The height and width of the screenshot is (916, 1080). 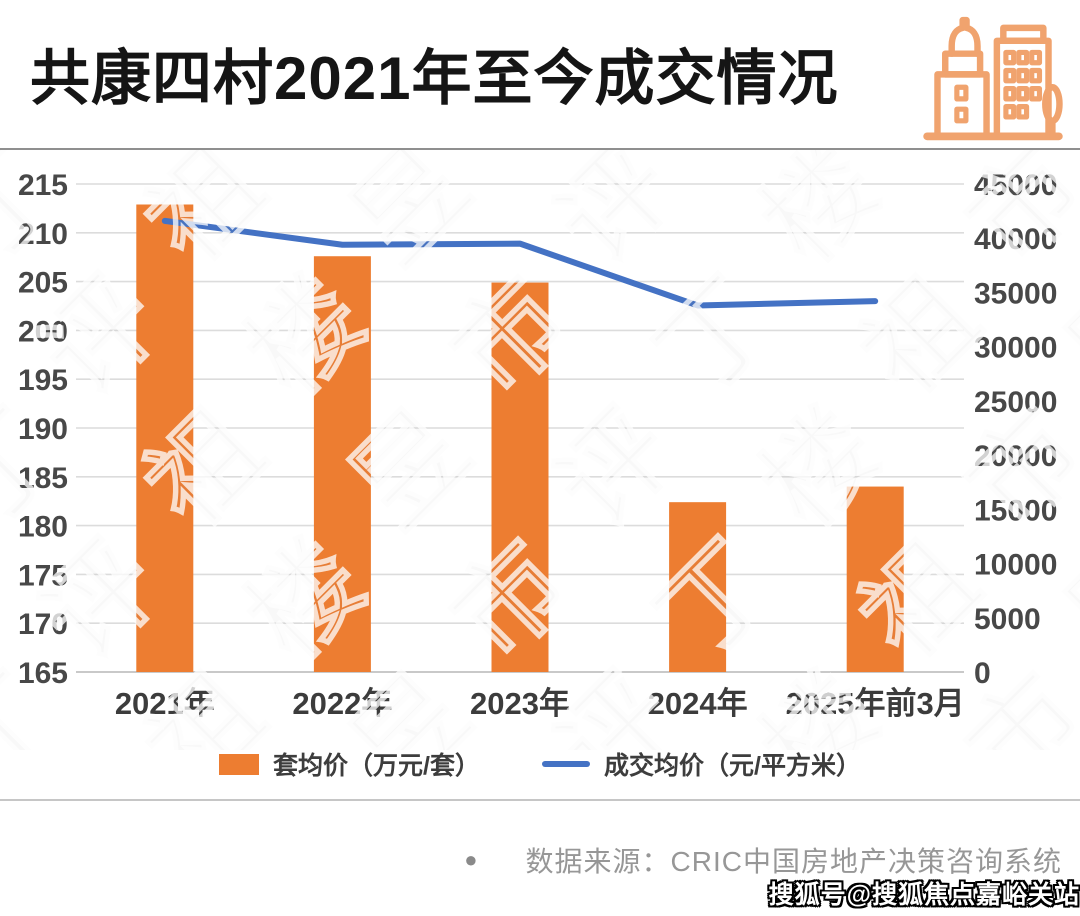 What do you see at coordinates (165, 438) in the screenshot?
I see `bar-2021年` at bounding box center [165, 438].